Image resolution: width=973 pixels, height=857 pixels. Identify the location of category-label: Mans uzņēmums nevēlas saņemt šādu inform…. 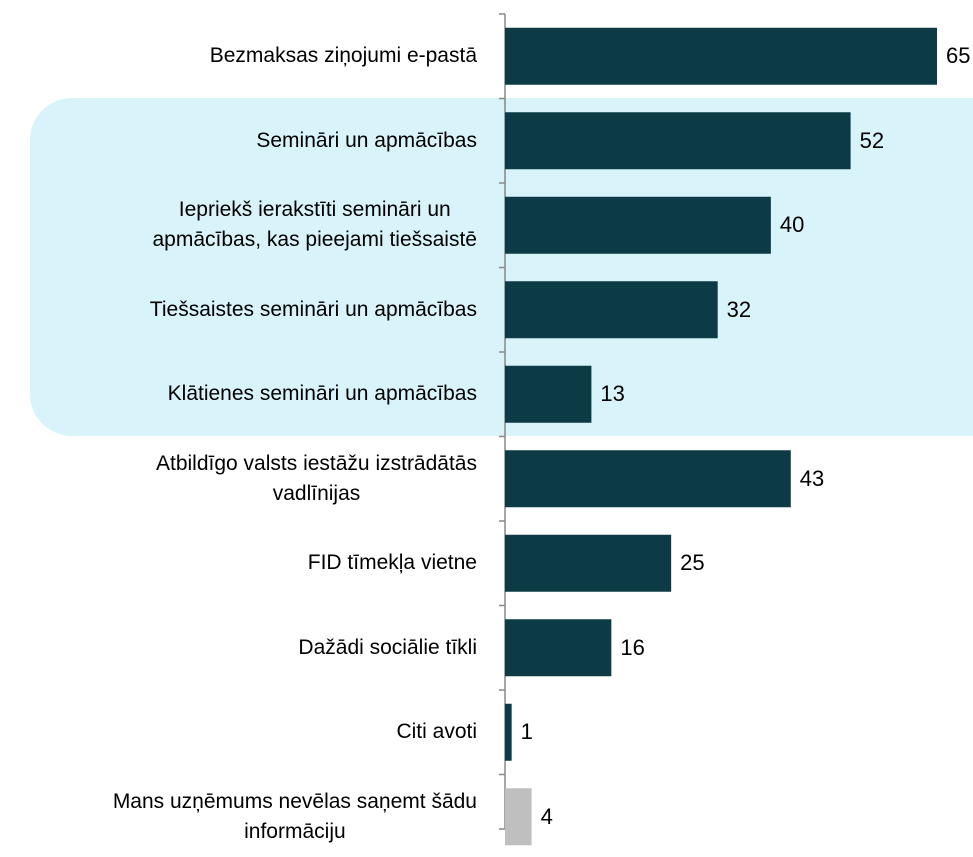
(294, 816).